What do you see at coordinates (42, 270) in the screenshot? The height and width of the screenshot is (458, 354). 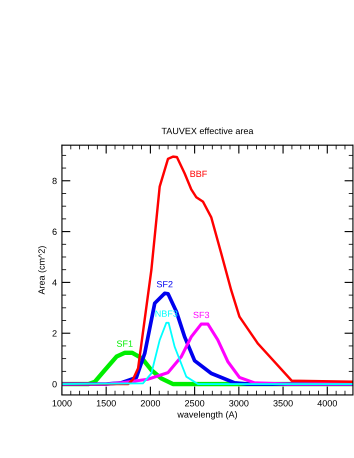 I see `y-axis-title: Area (cm^2)` at bounding box center [42, 270].